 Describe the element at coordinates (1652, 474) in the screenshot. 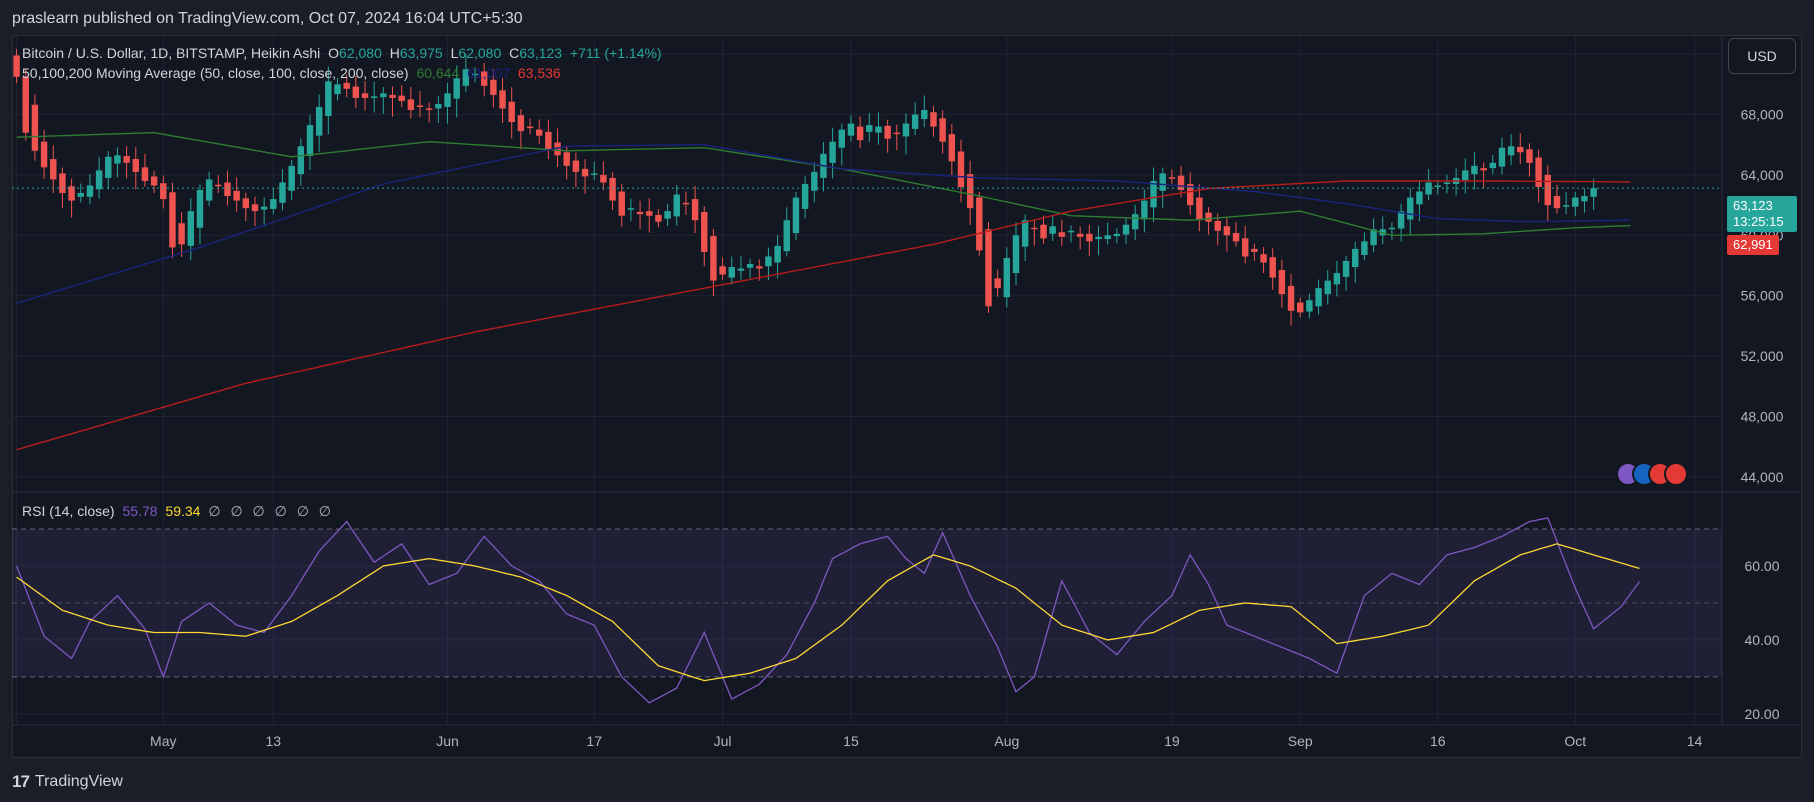

I see `event-flags` at that location.